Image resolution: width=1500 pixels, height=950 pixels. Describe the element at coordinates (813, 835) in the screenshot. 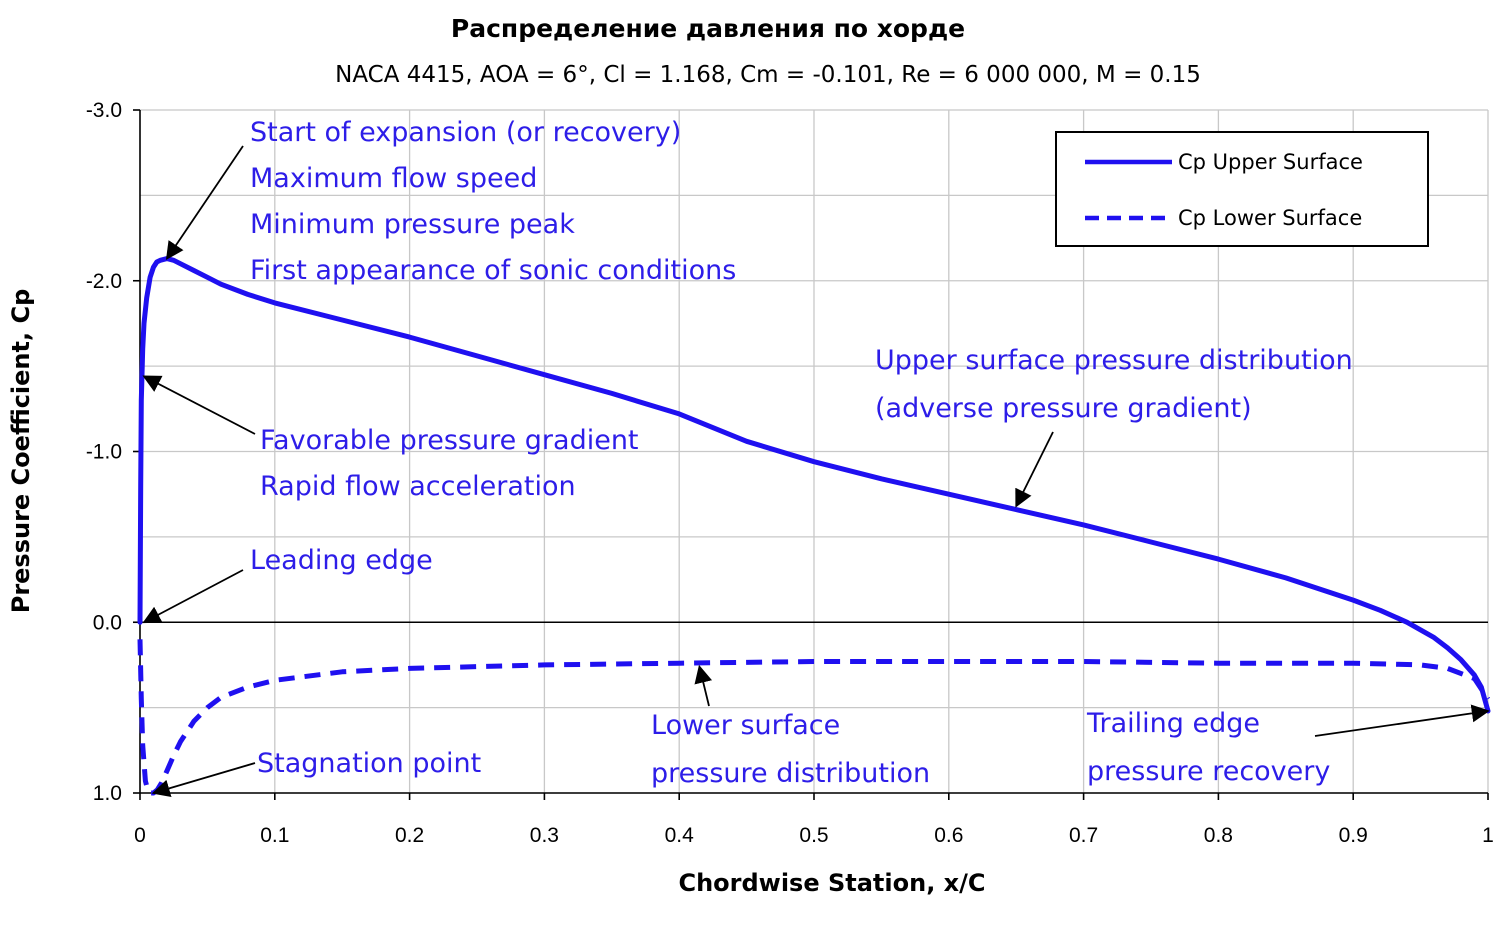

I see `x-tick-label: 0.5` at that location.